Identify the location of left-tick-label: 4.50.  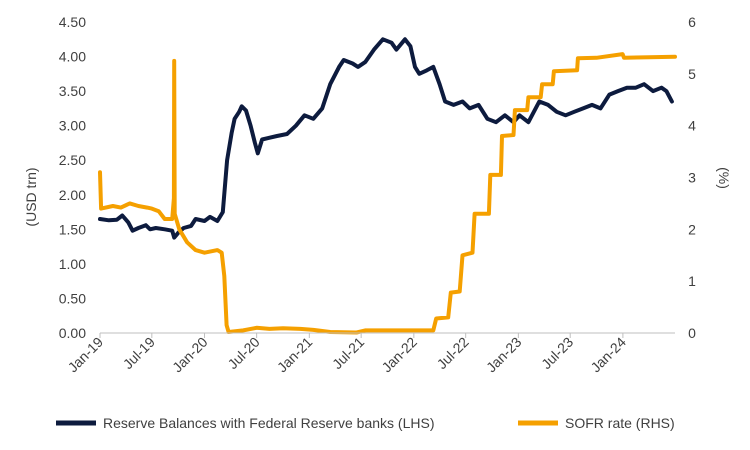
(72, 22).